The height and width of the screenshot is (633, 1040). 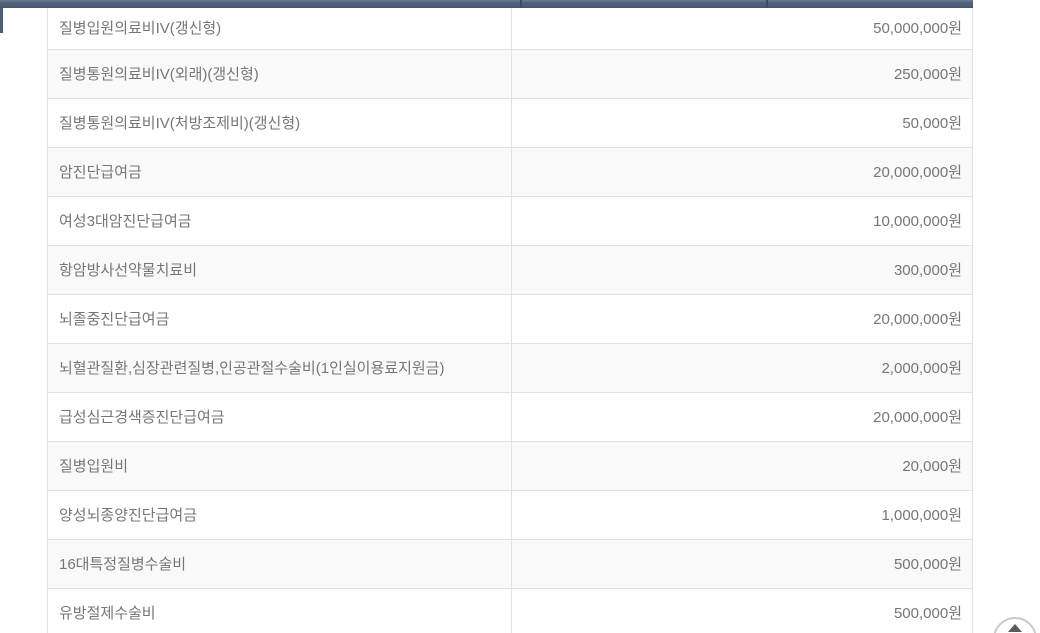 I want to click on coverage-name: 질병입원의료비IV(갱신형), so click(x=140, y=28).